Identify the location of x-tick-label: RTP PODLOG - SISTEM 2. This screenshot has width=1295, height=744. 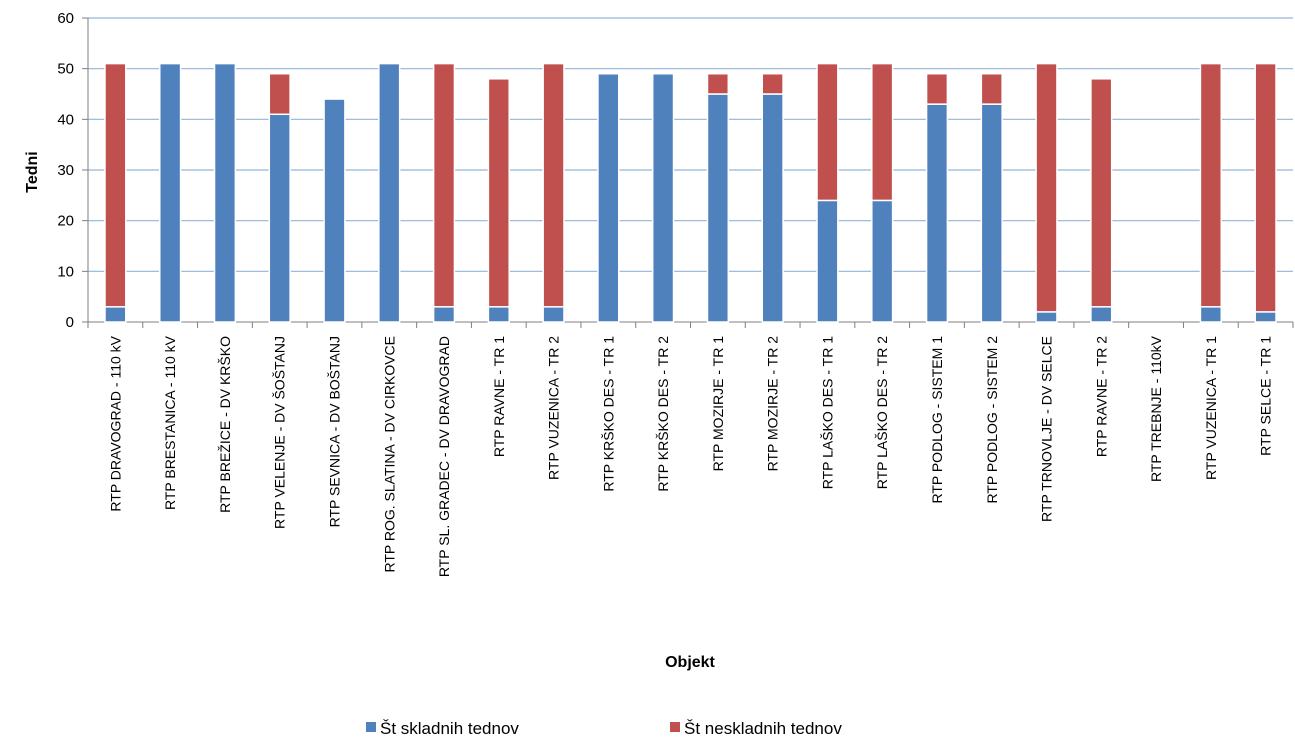
(992, 420).